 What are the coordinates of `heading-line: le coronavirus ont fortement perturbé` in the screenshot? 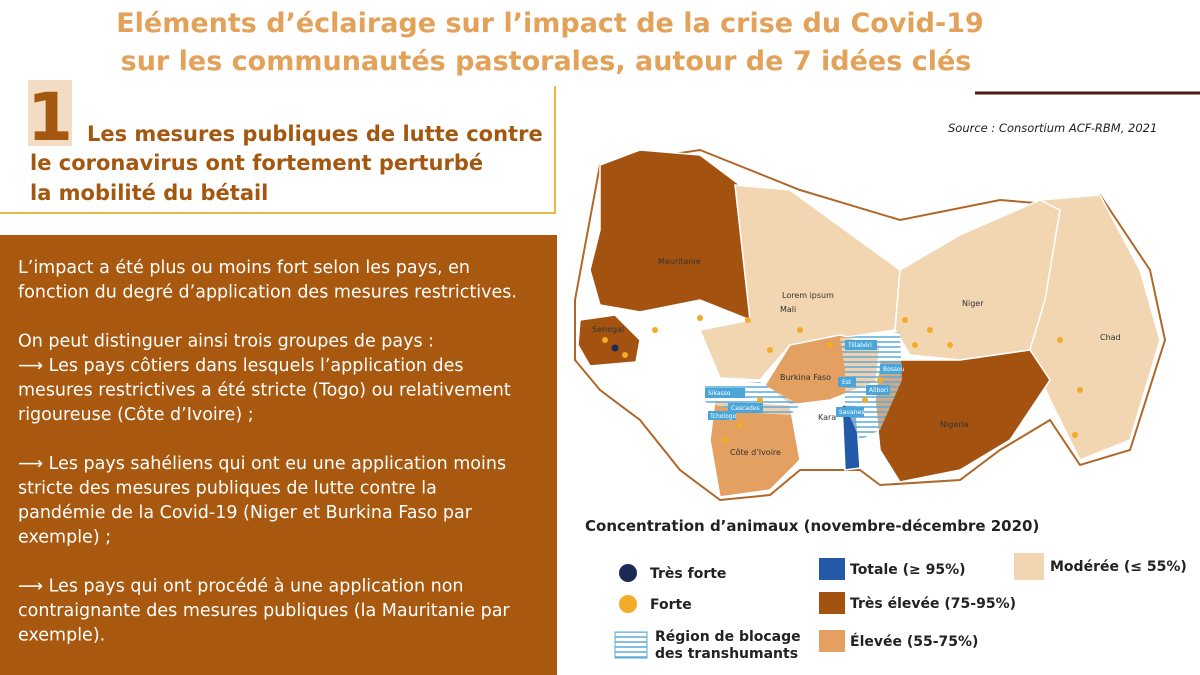 It's located at (256, 163).